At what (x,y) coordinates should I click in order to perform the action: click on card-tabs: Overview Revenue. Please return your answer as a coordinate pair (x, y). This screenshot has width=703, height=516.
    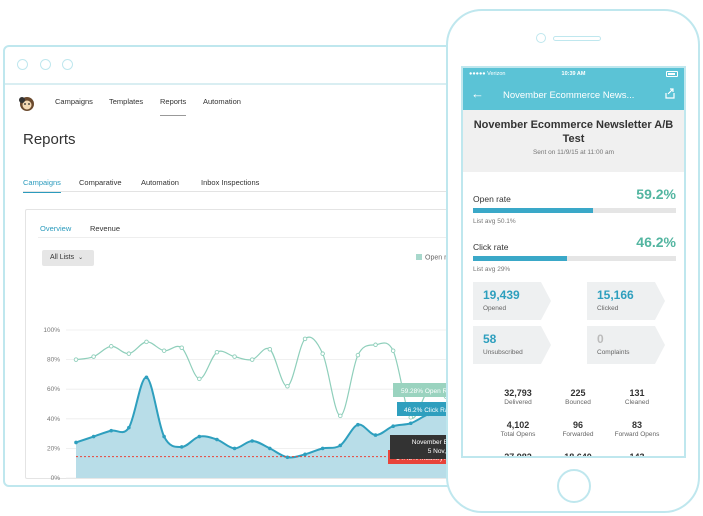
    Looking at the image, I should click on (273, 231).